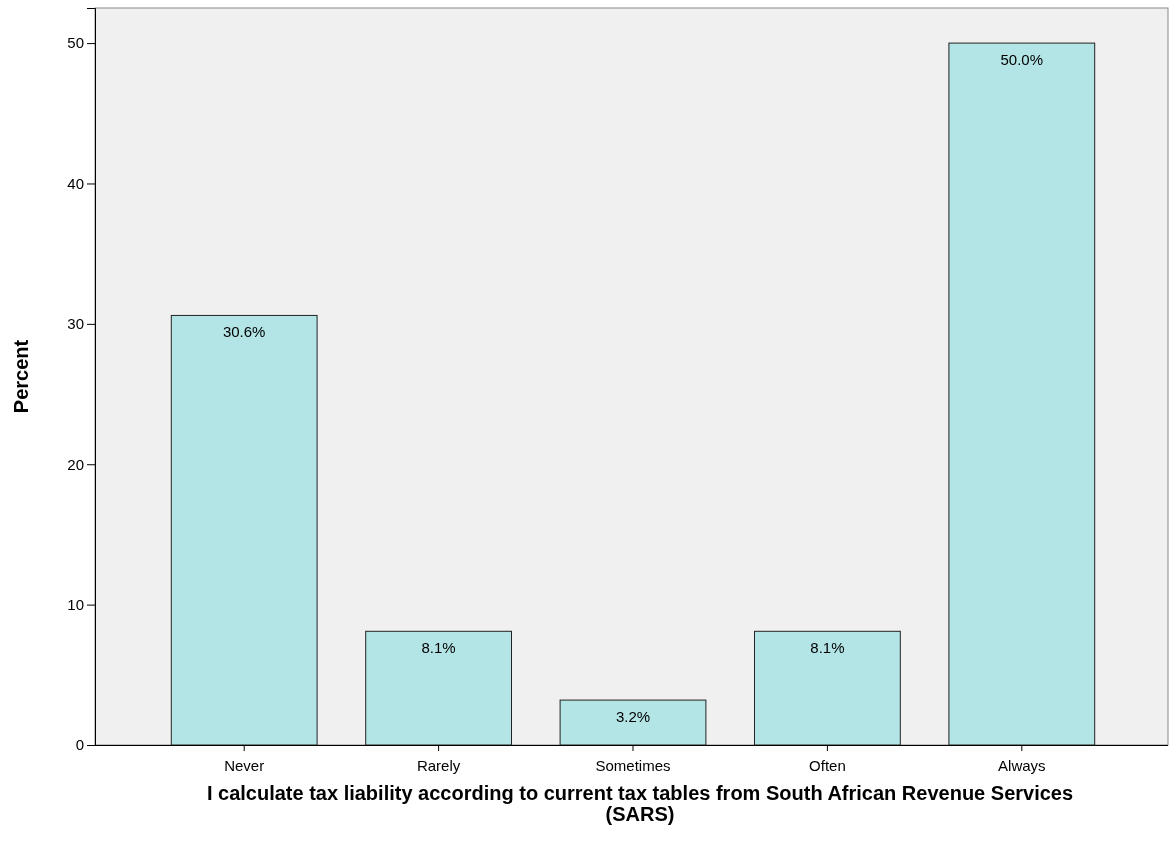 The width and height of the screenshot is (1171, 861). What do you see at coordinates (75, 604) in the screenshot?
I see `y-tick-label: 10` at bounding box center [75, 604].